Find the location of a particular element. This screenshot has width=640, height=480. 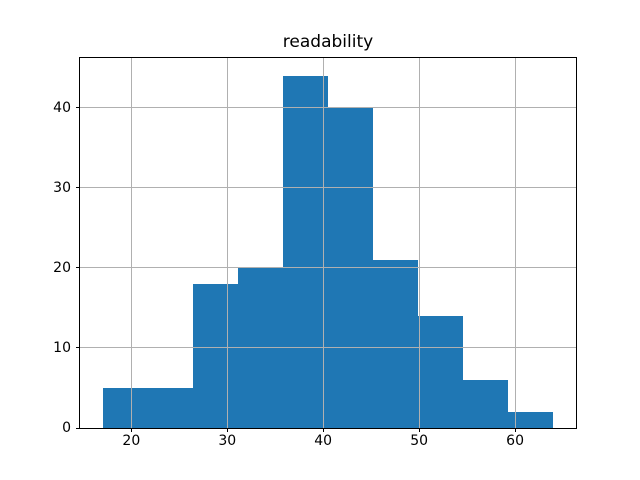

y-tick-label: 20 is located at coordinates (62, 267).